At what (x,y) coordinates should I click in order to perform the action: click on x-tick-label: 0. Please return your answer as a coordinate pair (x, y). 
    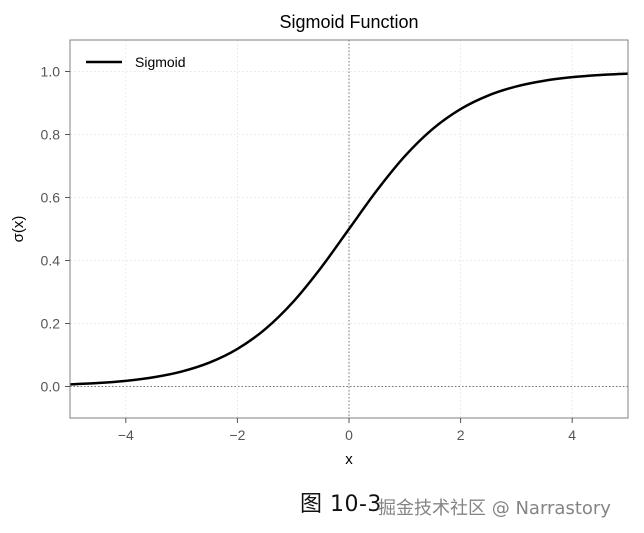
    Looking at the image, I should click on (349, 435).